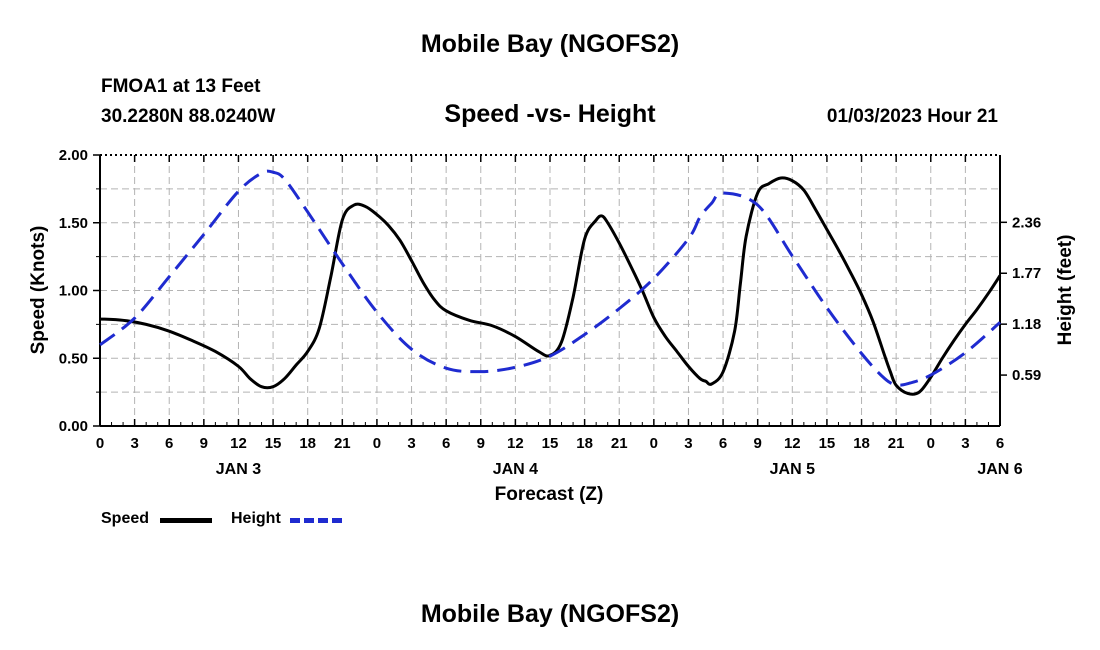 The height and width of the screenshot is (650, 1100). Describe the element at coordinates (188, 116) in the screenshot. I see `station-coords: 30.2280N 88.0240W` at that location.